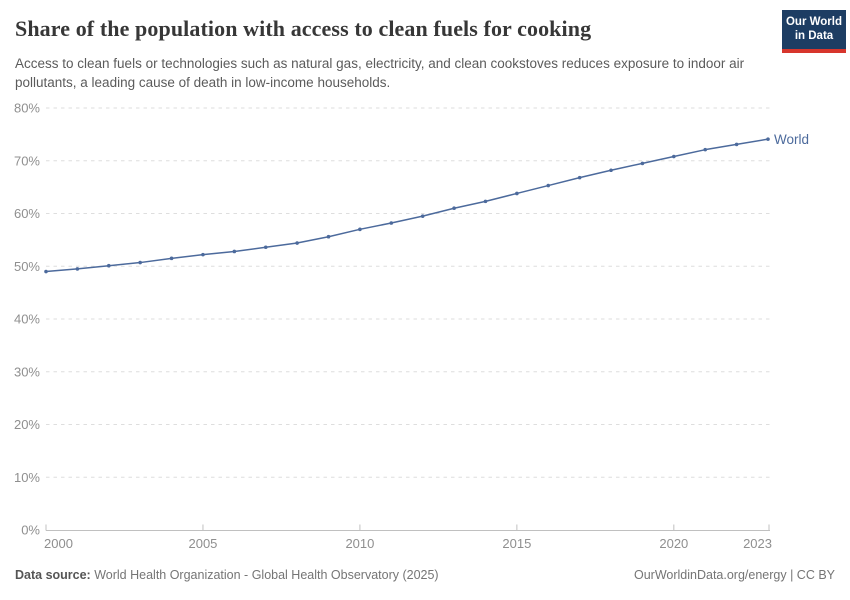 This screenshot has width=850, height=600. Describe the element at coordinates (757, 543) in the screenshot. I see `x-axis-tick-label: 2023` at that location.